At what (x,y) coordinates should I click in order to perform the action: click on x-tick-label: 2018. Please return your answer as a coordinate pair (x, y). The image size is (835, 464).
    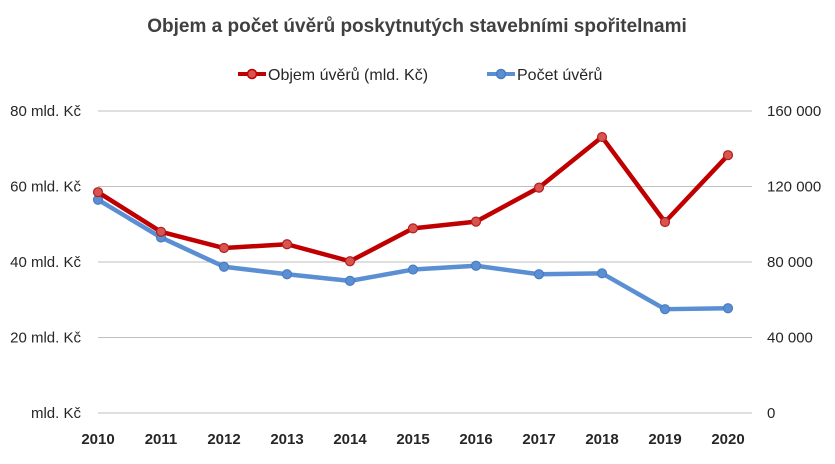
    Looking at the image, I should click on (601, 439).